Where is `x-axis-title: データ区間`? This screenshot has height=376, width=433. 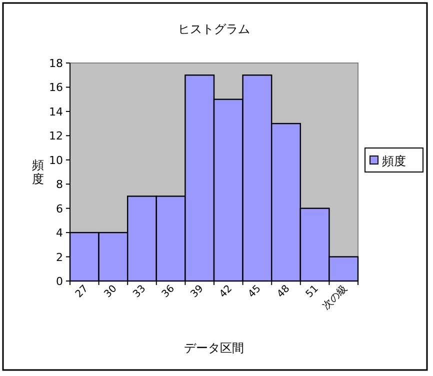 x-axis-title: データ区間 is located at coordinates (214, 348).